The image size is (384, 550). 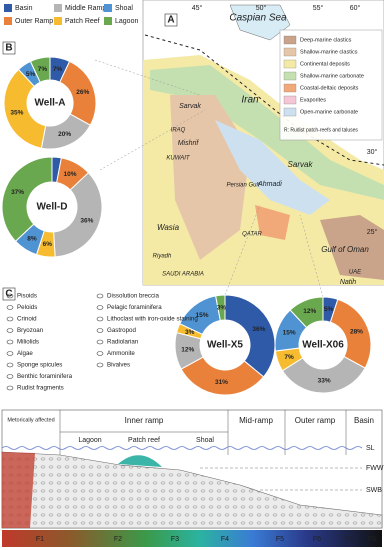 What do you see at coordinates (18, 490) in the screenshot?
I see `meteoric-zone` at bounding box center [18, 490].